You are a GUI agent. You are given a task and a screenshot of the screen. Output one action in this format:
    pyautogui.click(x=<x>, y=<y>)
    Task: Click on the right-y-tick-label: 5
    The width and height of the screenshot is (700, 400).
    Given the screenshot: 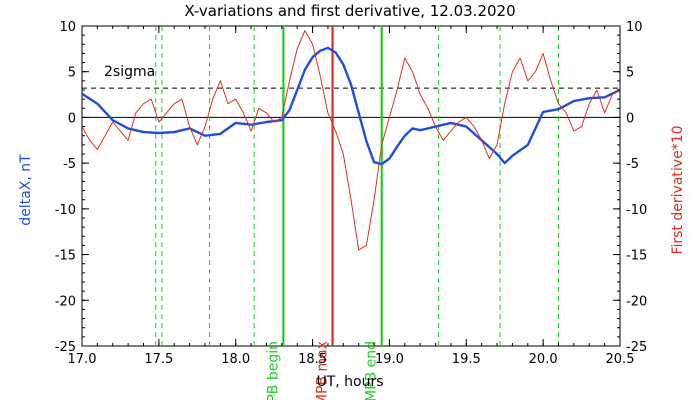 What is the action you would take?
    pyautogui.click(x=630, y=73)
    